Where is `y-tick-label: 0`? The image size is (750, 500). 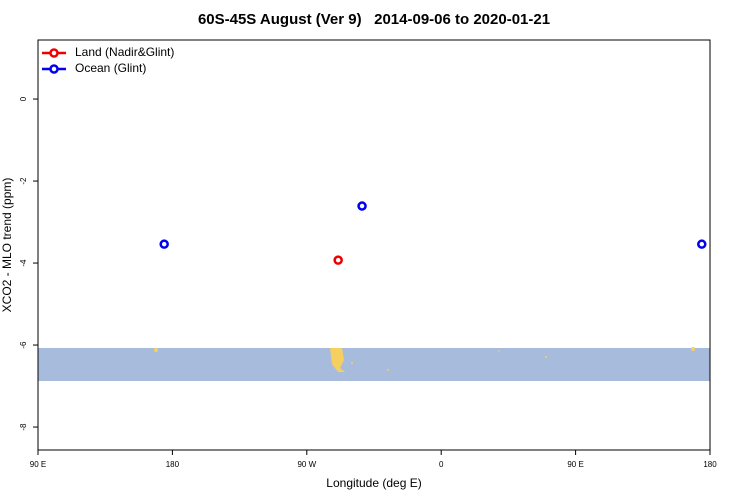
y-tick-label: 0 is located at coordinates (23, 98).